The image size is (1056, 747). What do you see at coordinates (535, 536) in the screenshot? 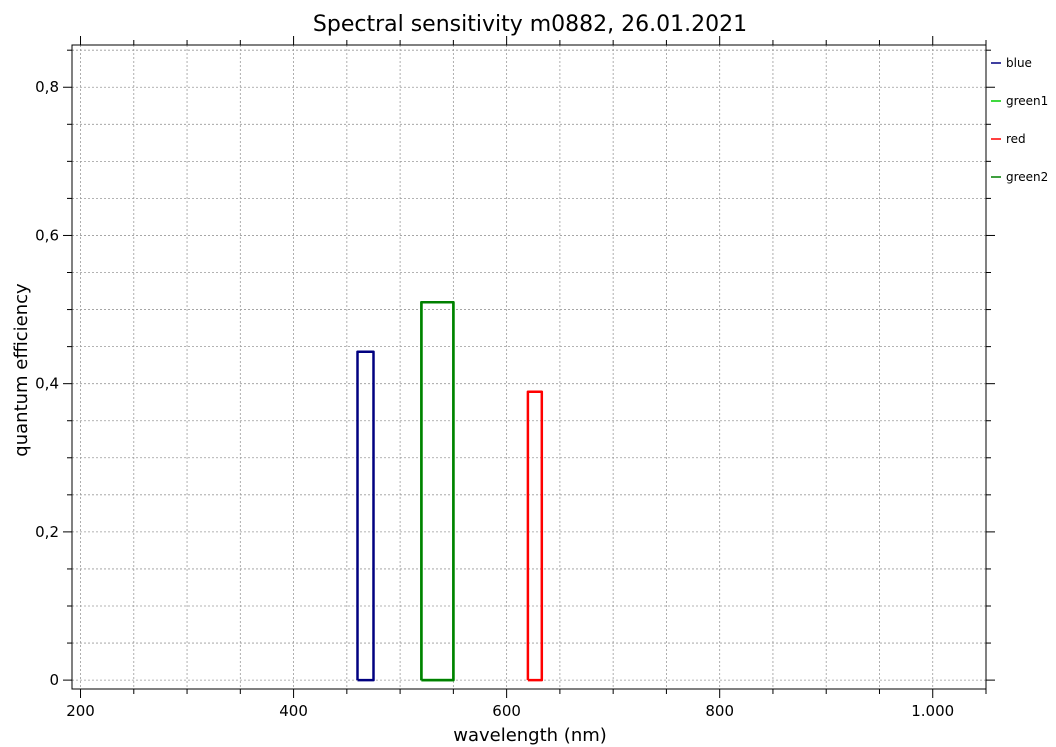
I see `series-line-red` at bounding box center [535, 536].